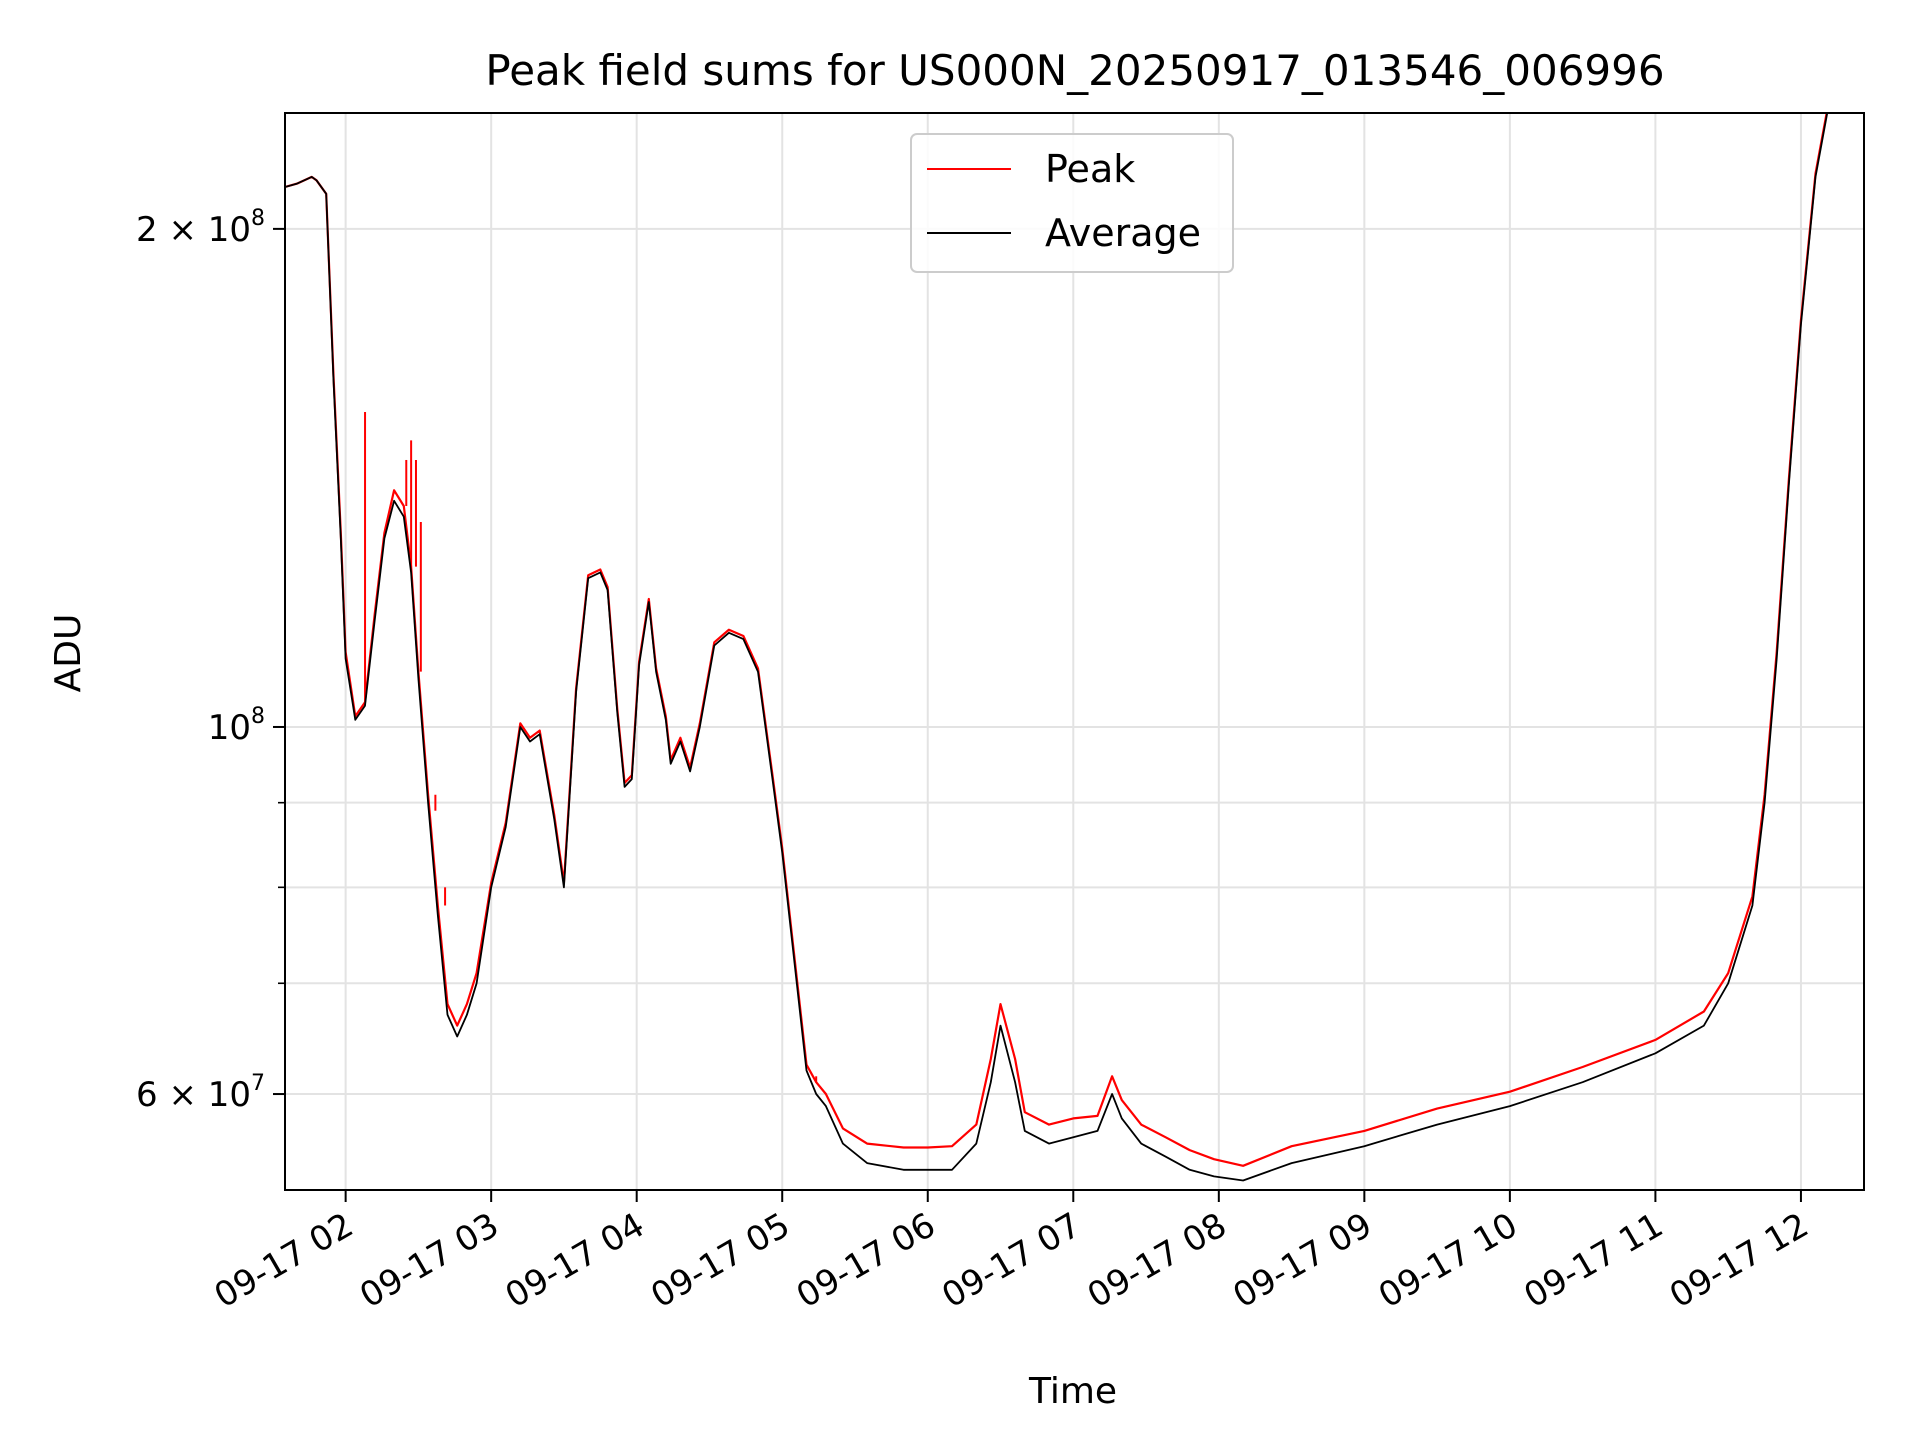 The width and height of the screenshot is (1920, 1440). Describe the element at coordinates (1072, 203) in the screenshot. I see `legend: Peak Average` at that location.